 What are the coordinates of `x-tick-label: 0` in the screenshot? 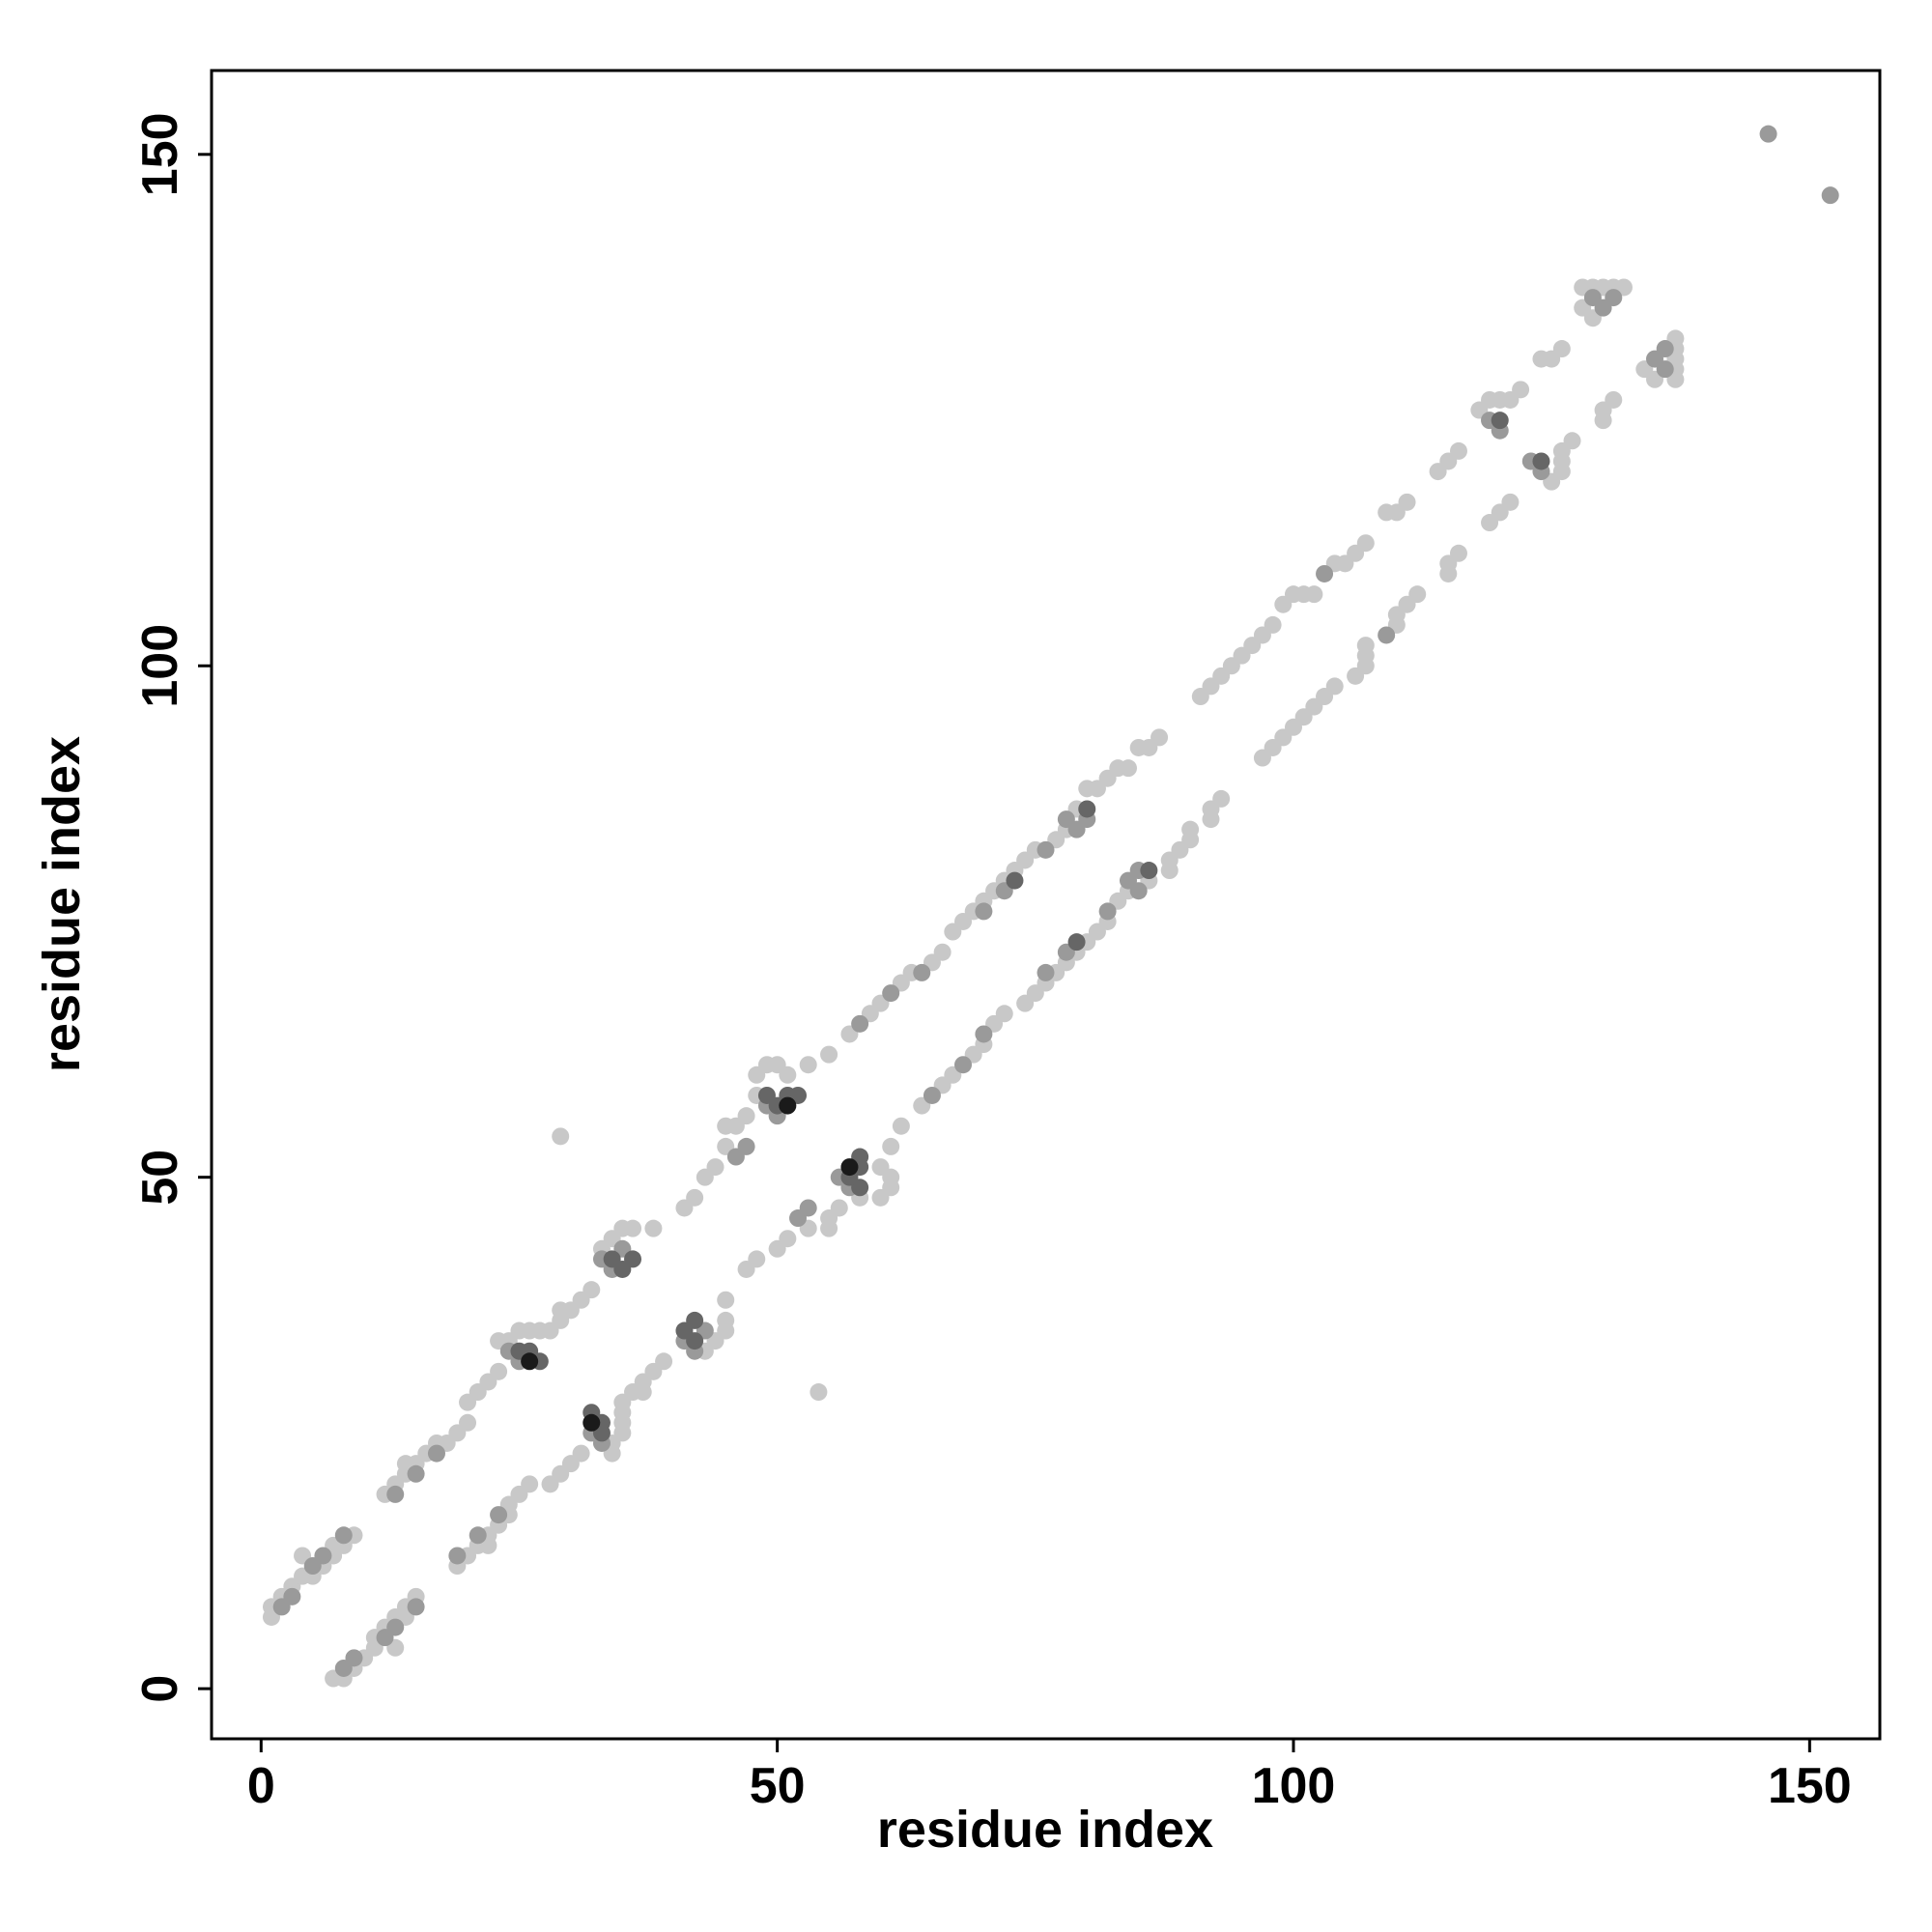 It's located at (261, 1786).